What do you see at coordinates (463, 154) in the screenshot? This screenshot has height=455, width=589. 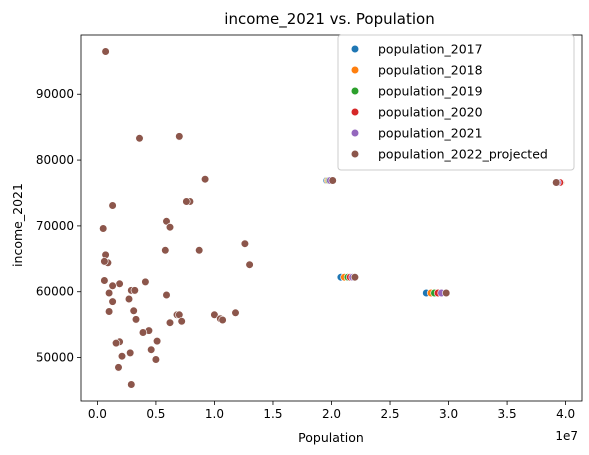 I see `legend-label: population_2022_projected` at bounding box center [463, 154].